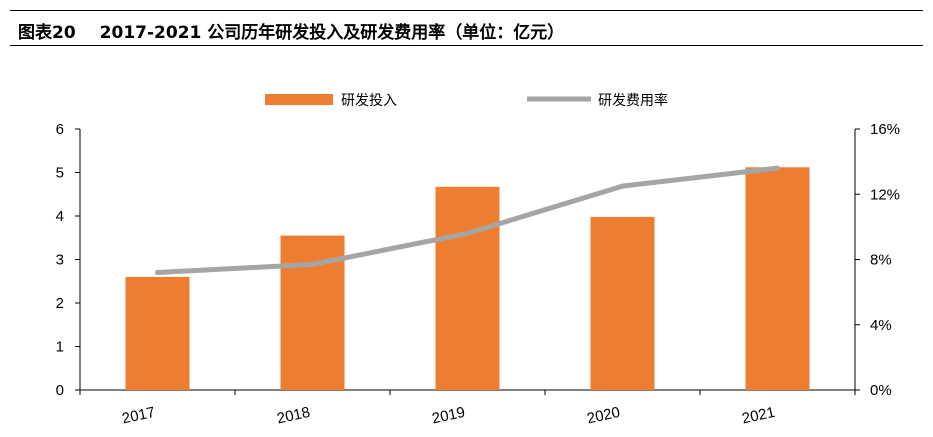  I want to click on chart-header: 图表20 2017-2021 公司历年研发投入及研发费用率（单位：亿元）, so click(291, 30).